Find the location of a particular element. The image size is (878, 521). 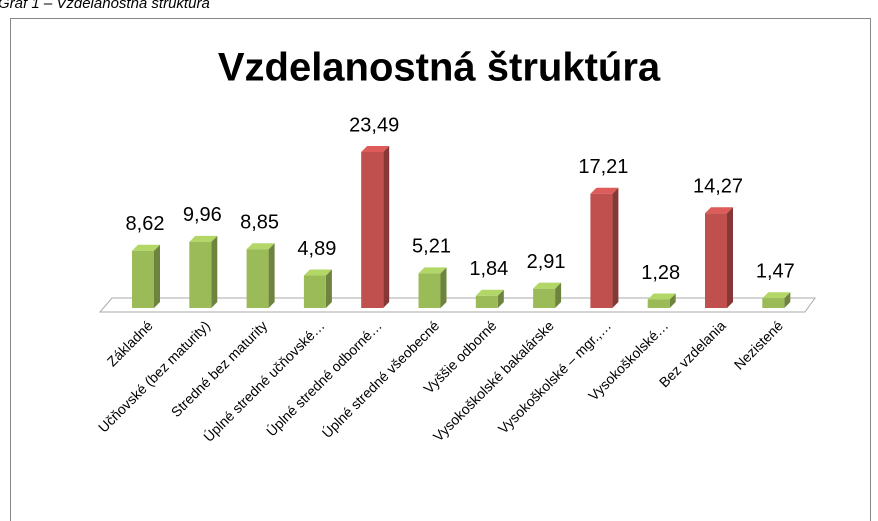

value-label: 4,89 is located at coordinates (316, 249).